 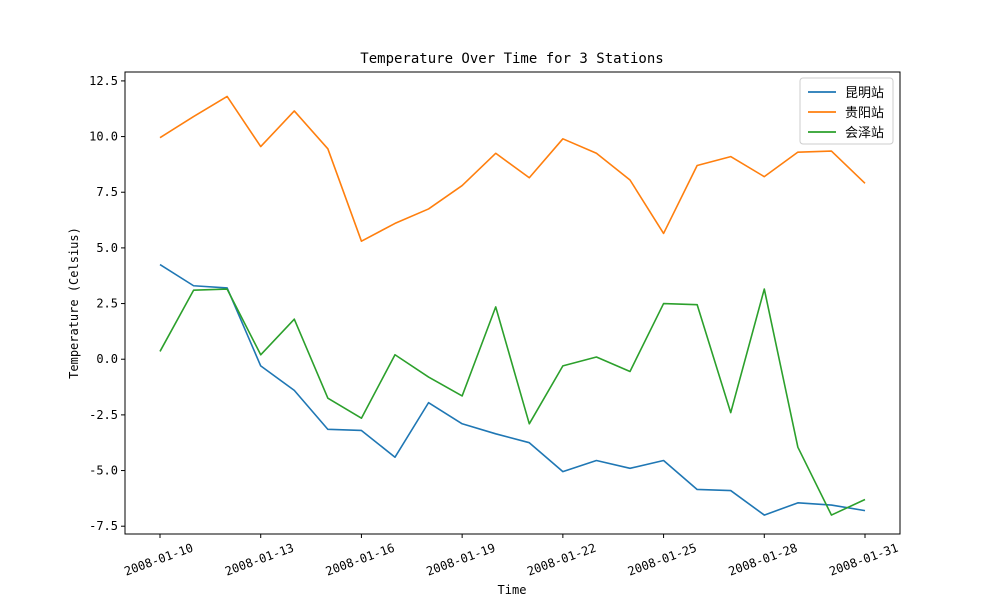 What do you see at coordinates (662, 560) in the screenshot?
I see `x-tick-label: 2008-01-25` at bounding box center [662, 560].